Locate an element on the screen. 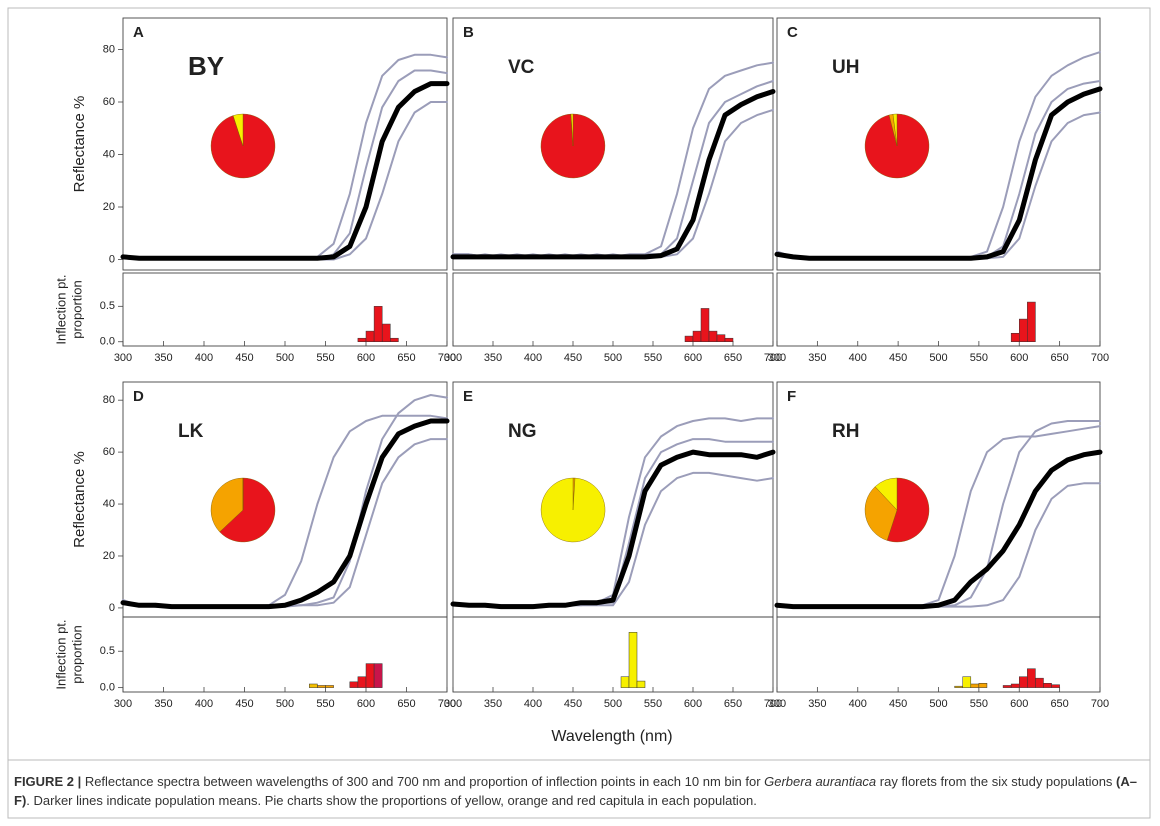 The image size is (1160, 826). panel-label: D is located at coordinates (138, 396).